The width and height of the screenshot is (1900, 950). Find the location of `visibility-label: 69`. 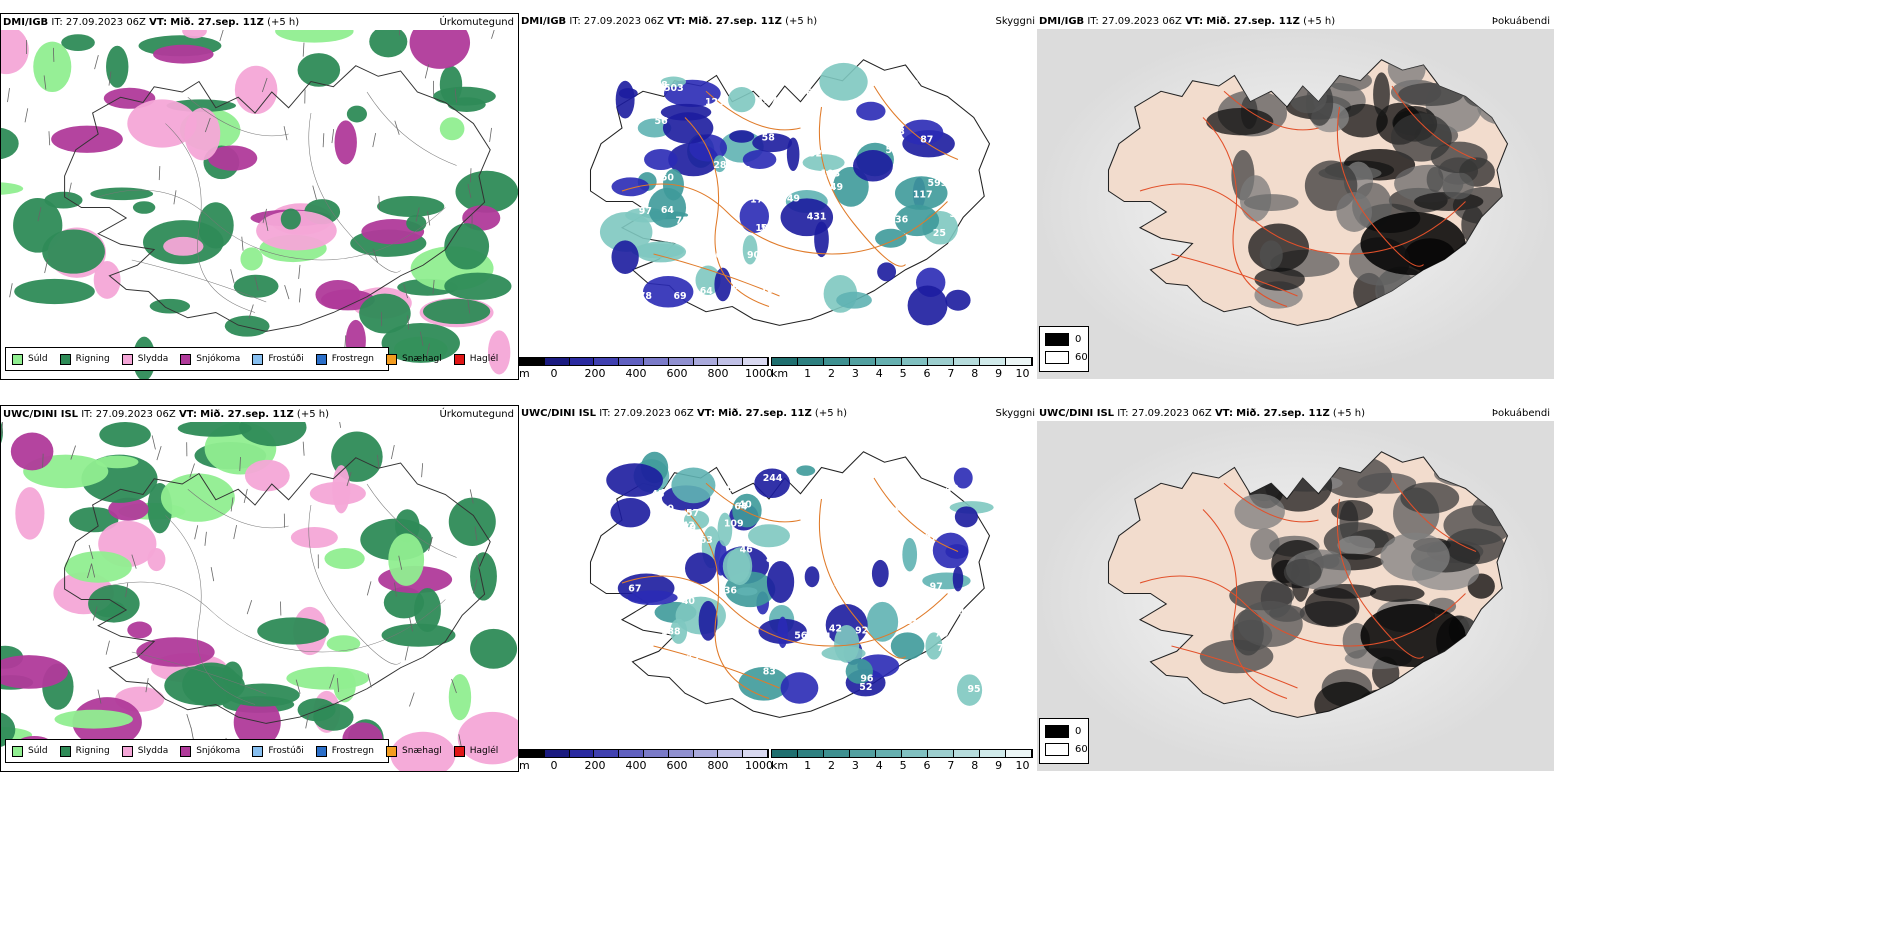

visibility-label: 69 is located at coordinates (917, 517).